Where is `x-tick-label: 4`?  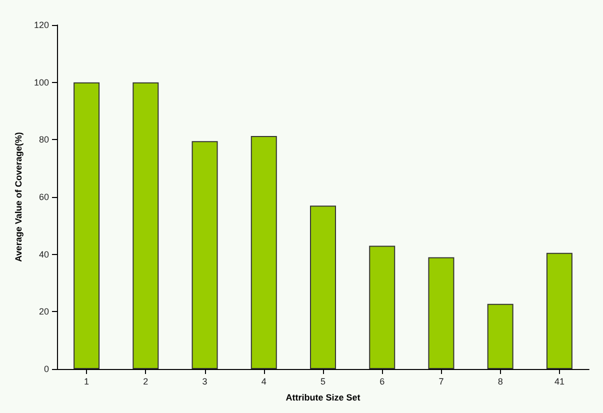 x-tick-label: 4 is located at coordinates (263, 381).